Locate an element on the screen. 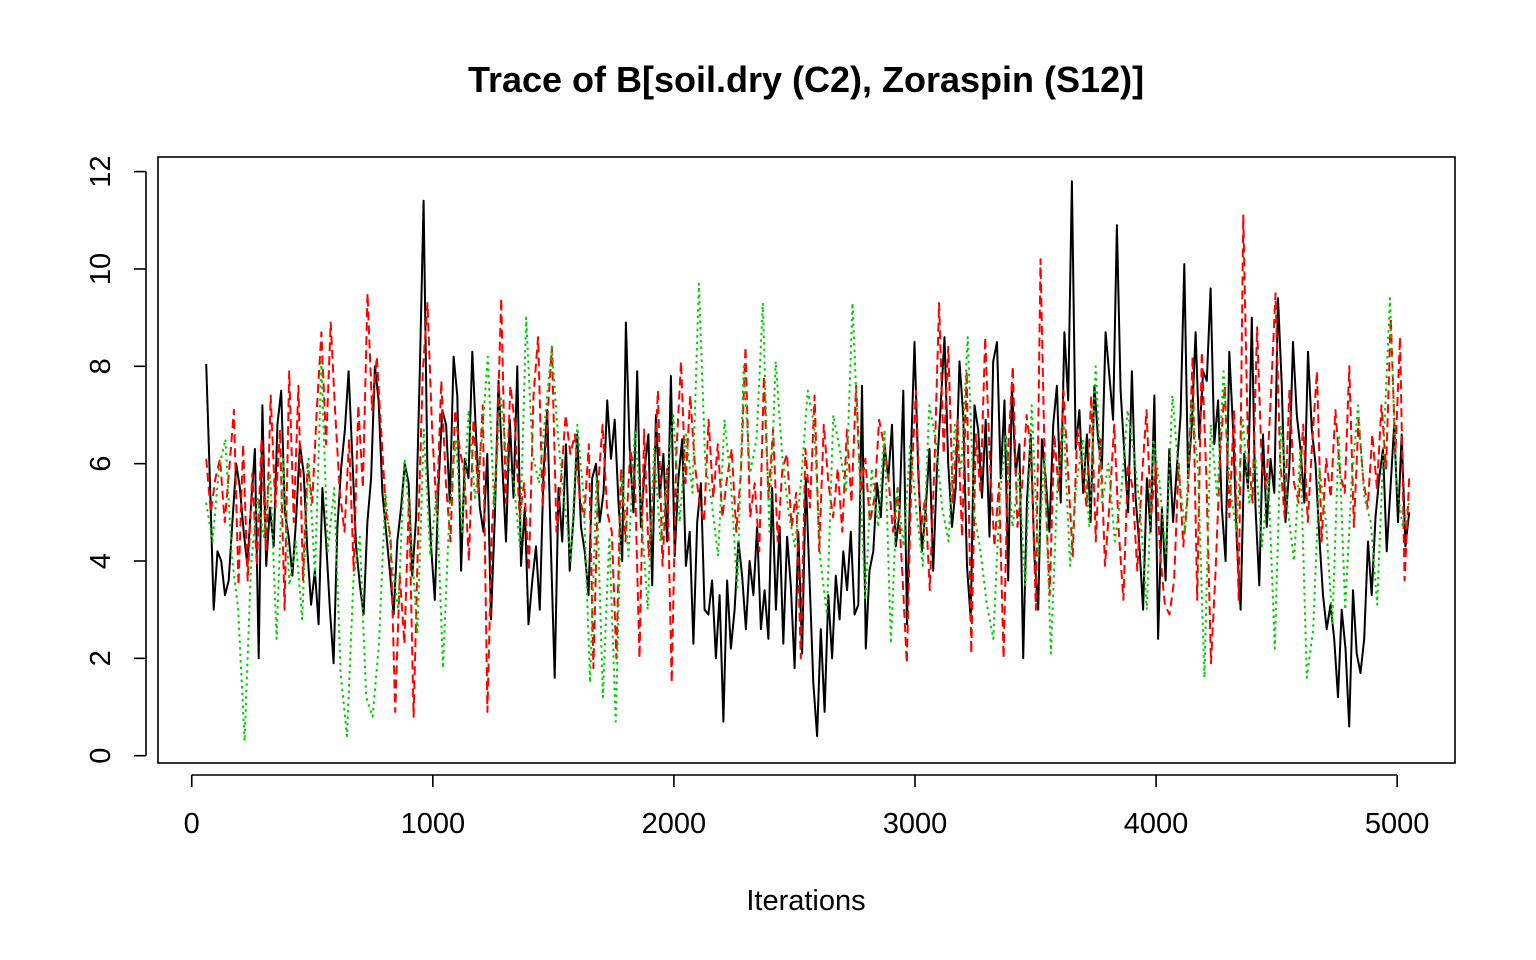 The image size is (1536, 960). x-tick-label: 2000 is located at coordinates (674, 824).